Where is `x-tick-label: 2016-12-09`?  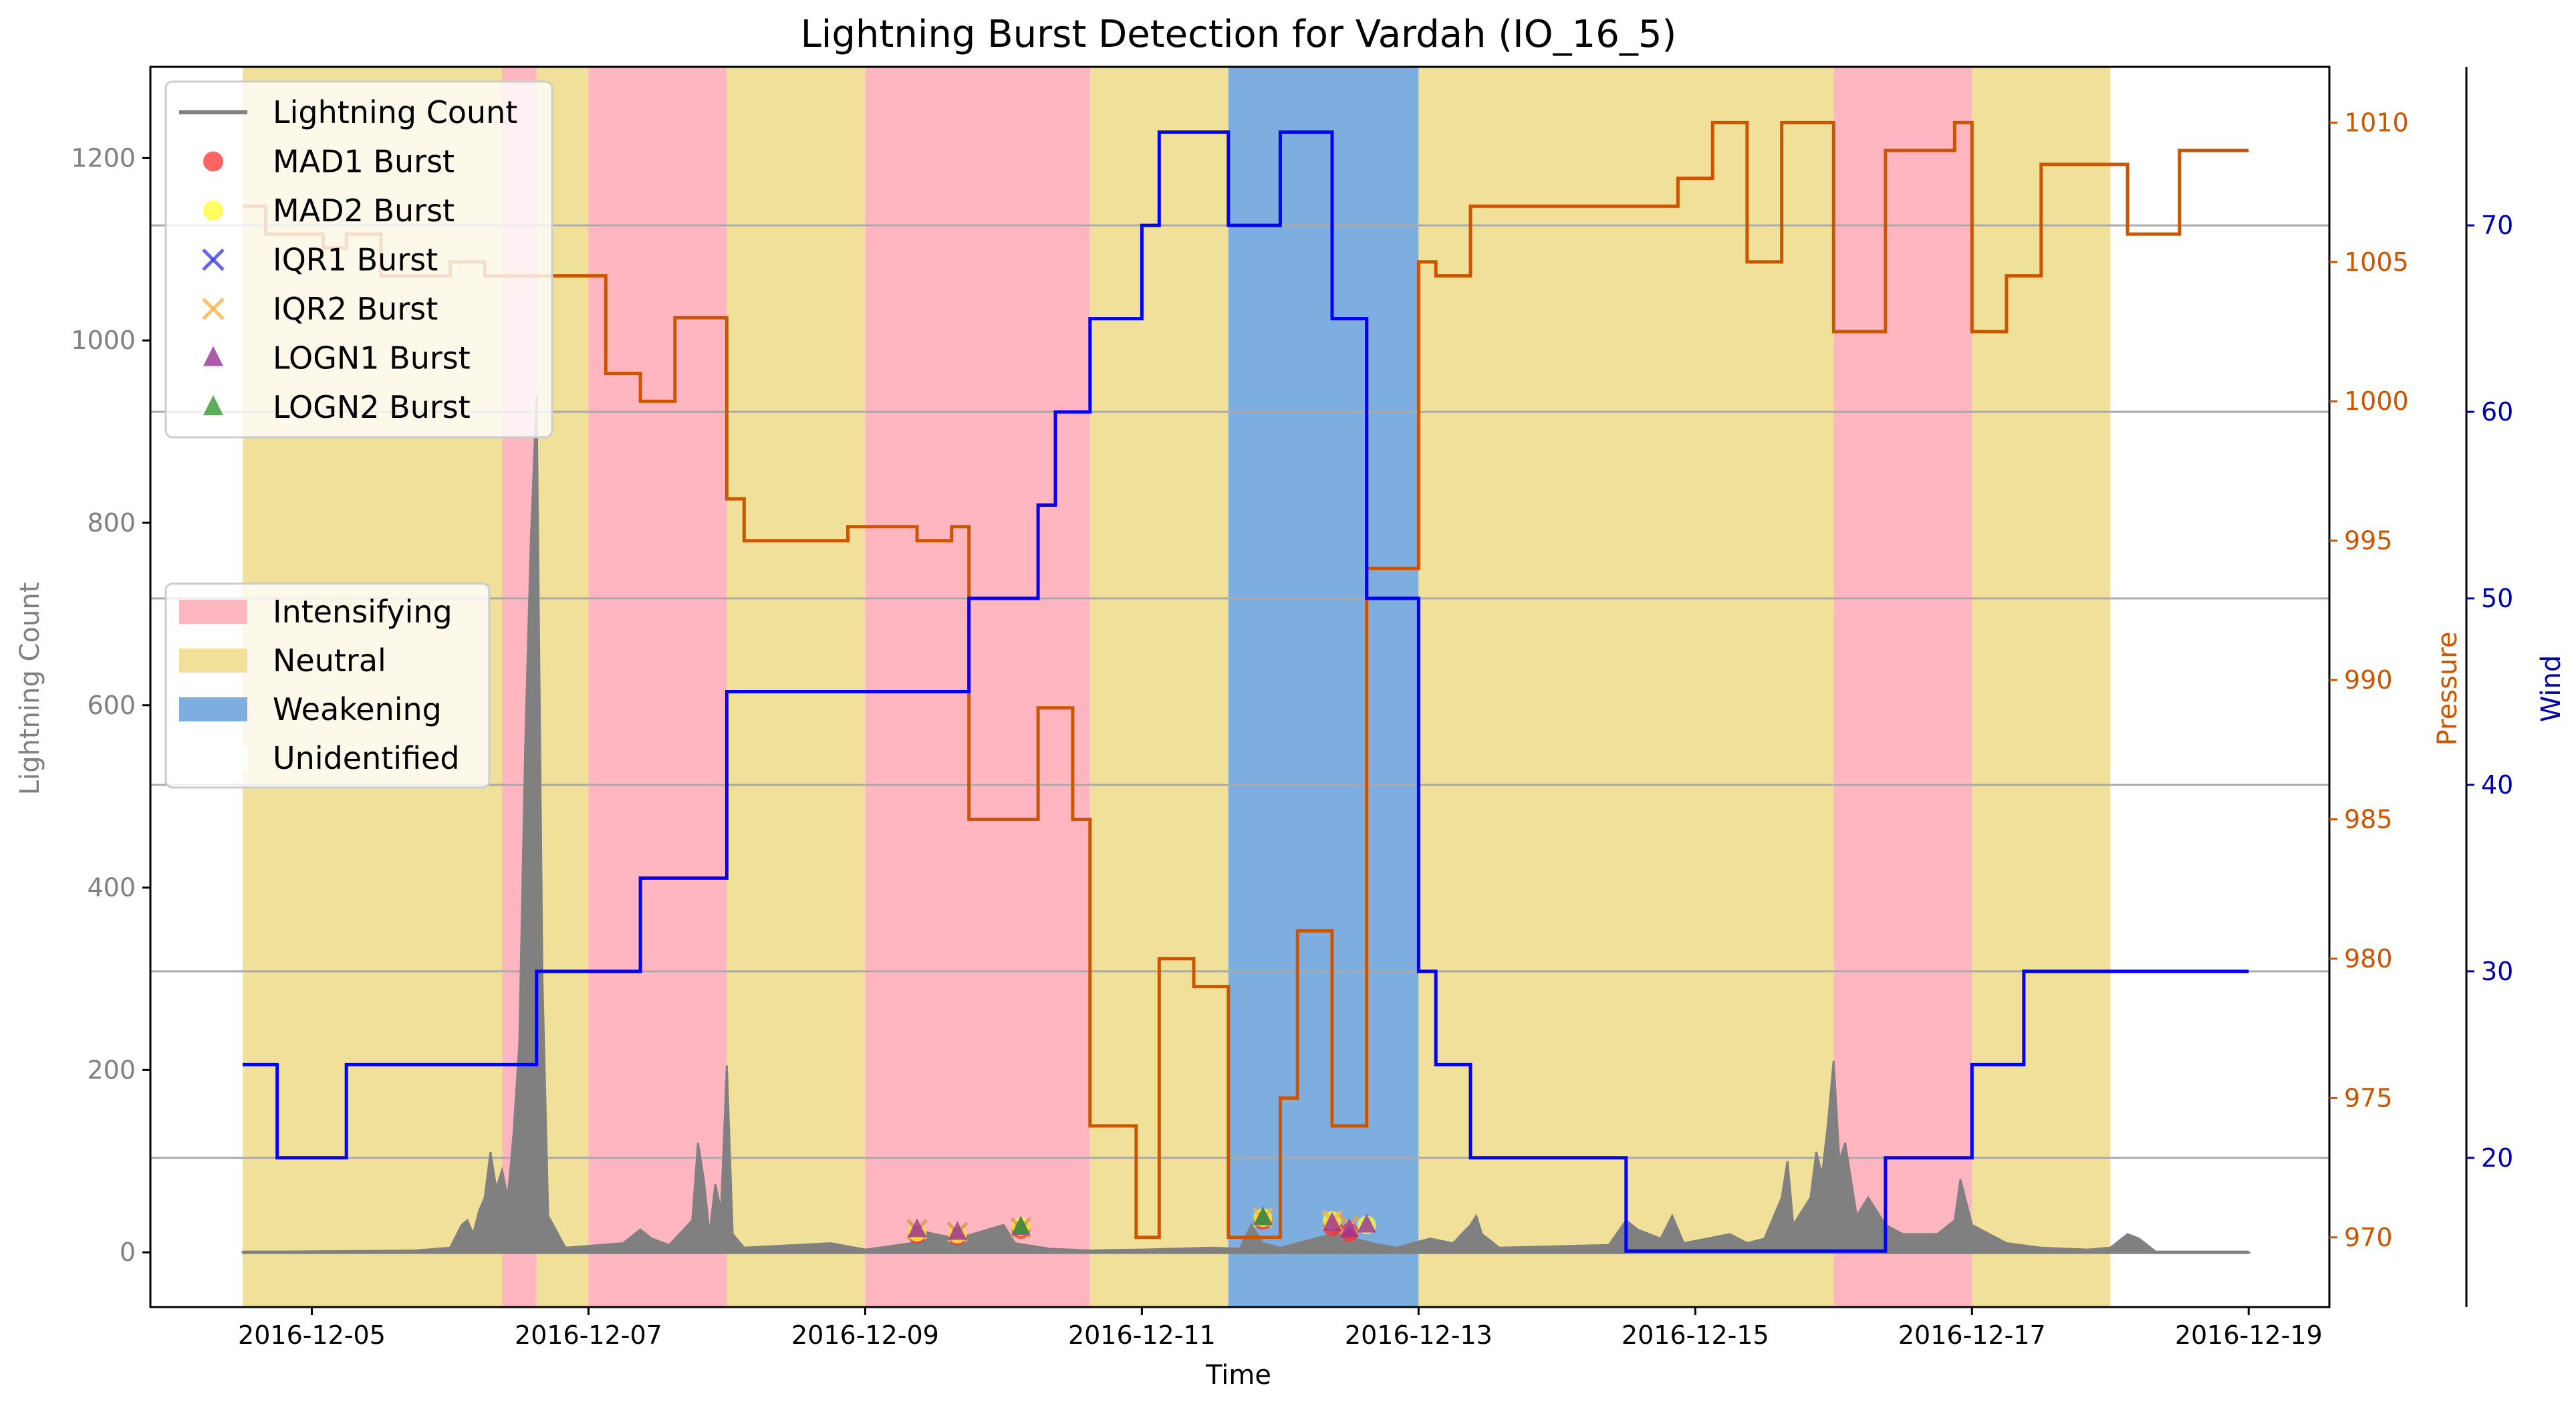 x-tick-label: 2016-12-09 is located at coordinates (865, 1335).